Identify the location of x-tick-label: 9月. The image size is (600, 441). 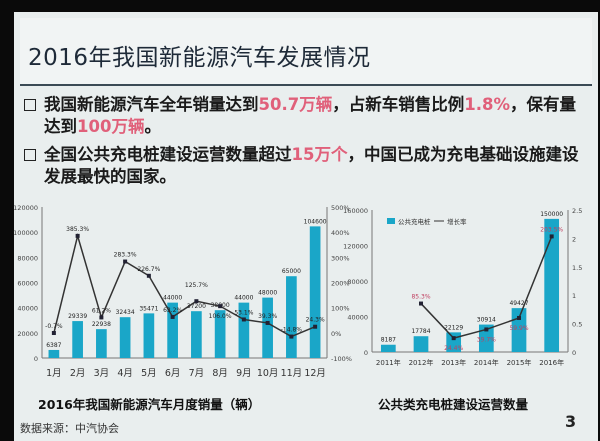
(244, 373).